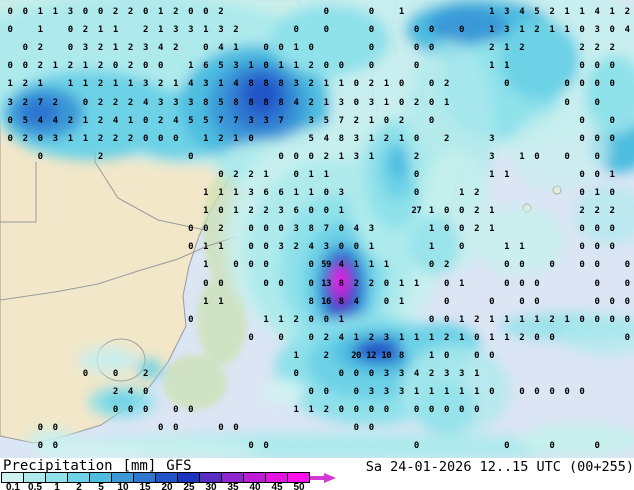 This screenshot has height=490, width=634. What do you see at coordinates (326, 265) in the screenshot?
I see `precip-value: 59` at bounding box center [326, 265].